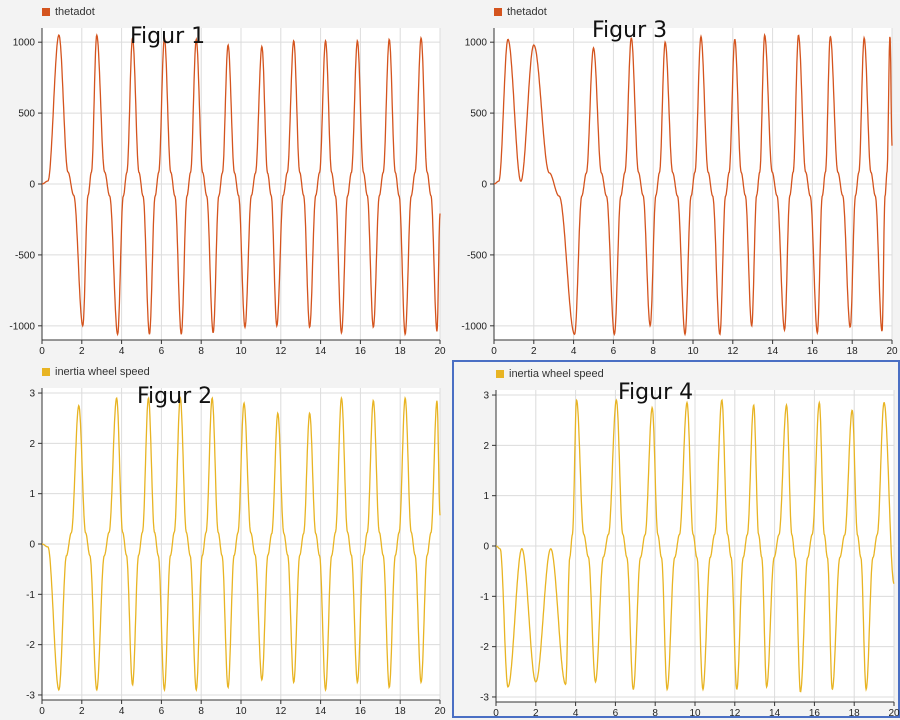 This screenshot has height=720, width=900. What do you see at coordinates (175, 396) in the screenshot?
I see `figure-label: Figur 2` at bounding box center [175, 396].